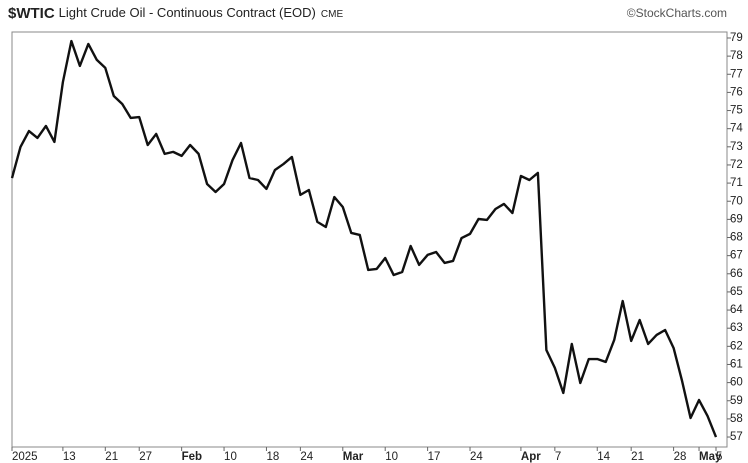  What do you see at coordinates (353, 457) in the screenshot?
I see `x-tick-label: Mar` at bounding box center [353, 457].